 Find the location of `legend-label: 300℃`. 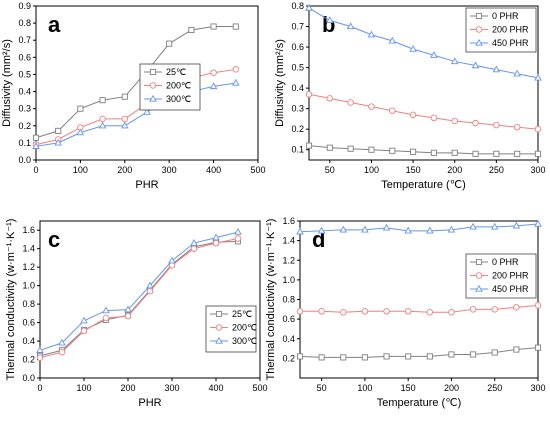

legend-label: 300℃ is located at coordinates (178, 99).